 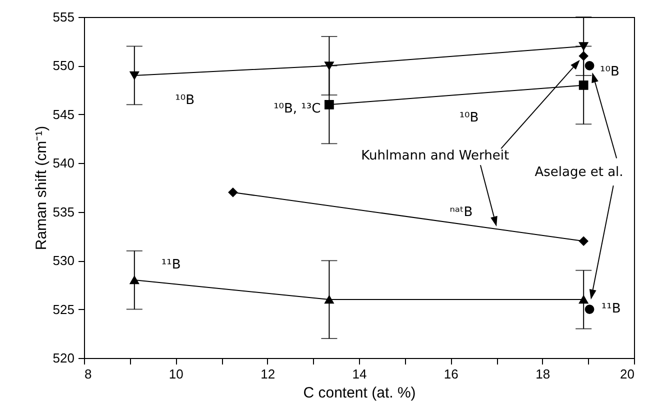 I want to click on y-tick-label: 535, so click(x=63, y=212).